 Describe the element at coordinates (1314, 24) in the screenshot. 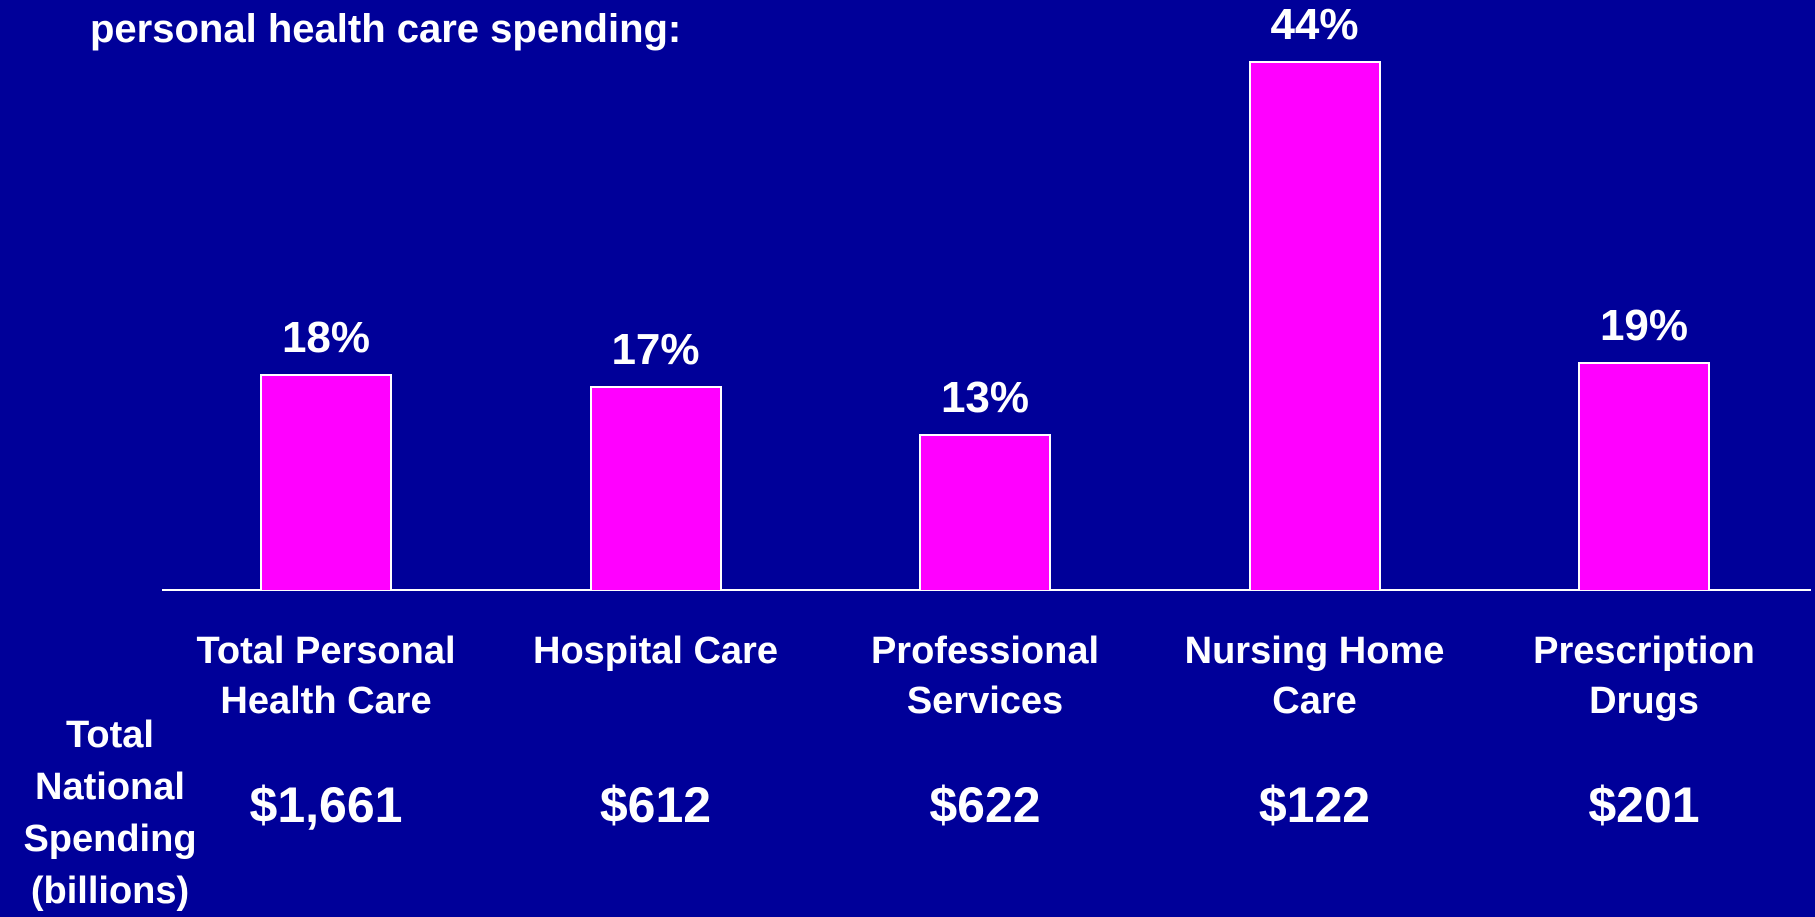

I see `value-label: 44%` at that location.